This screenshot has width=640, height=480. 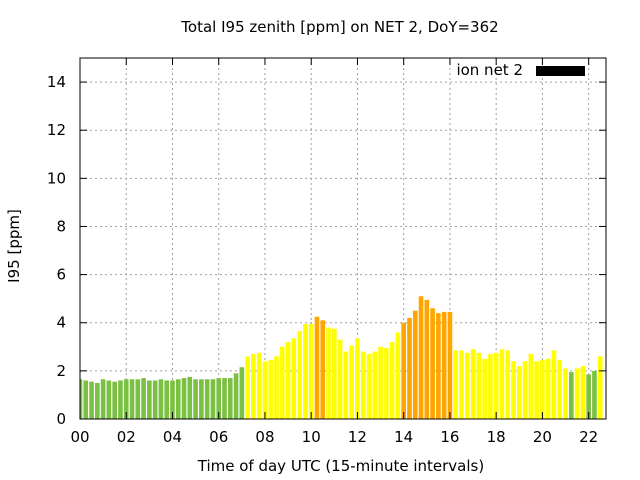 What do you see at coordinates (340, 466) in the screenshot?
I see `x-axis-label: Time of day UTC (15-minute intervals)` at bounding box center [340, 466].